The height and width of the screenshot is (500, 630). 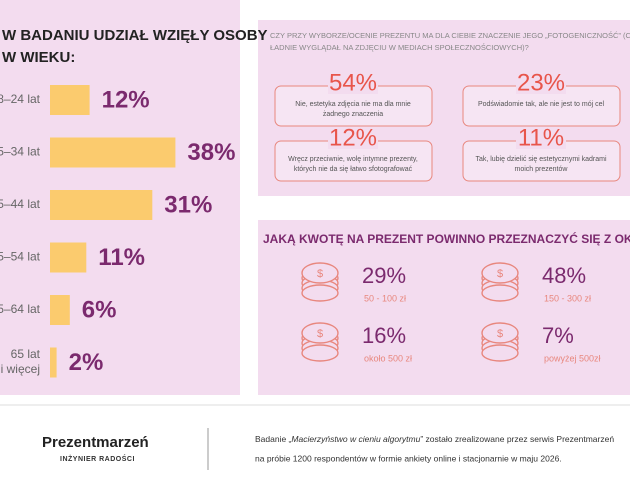 I want to click on amount-range: 150 - 300 zł, so click(x=567, y=298).